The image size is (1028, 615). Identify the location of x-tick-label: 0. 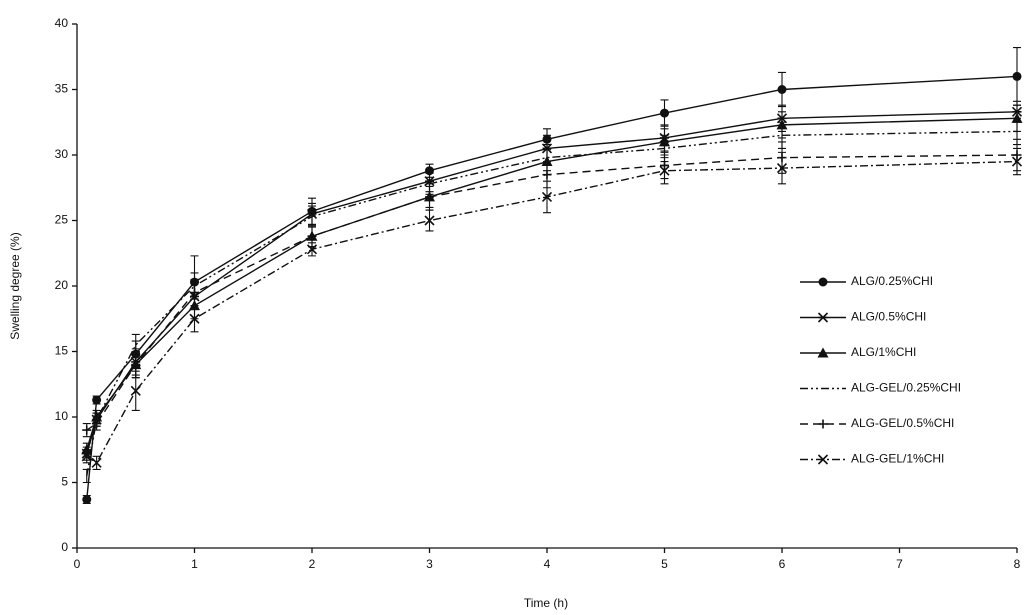
(77, 564).